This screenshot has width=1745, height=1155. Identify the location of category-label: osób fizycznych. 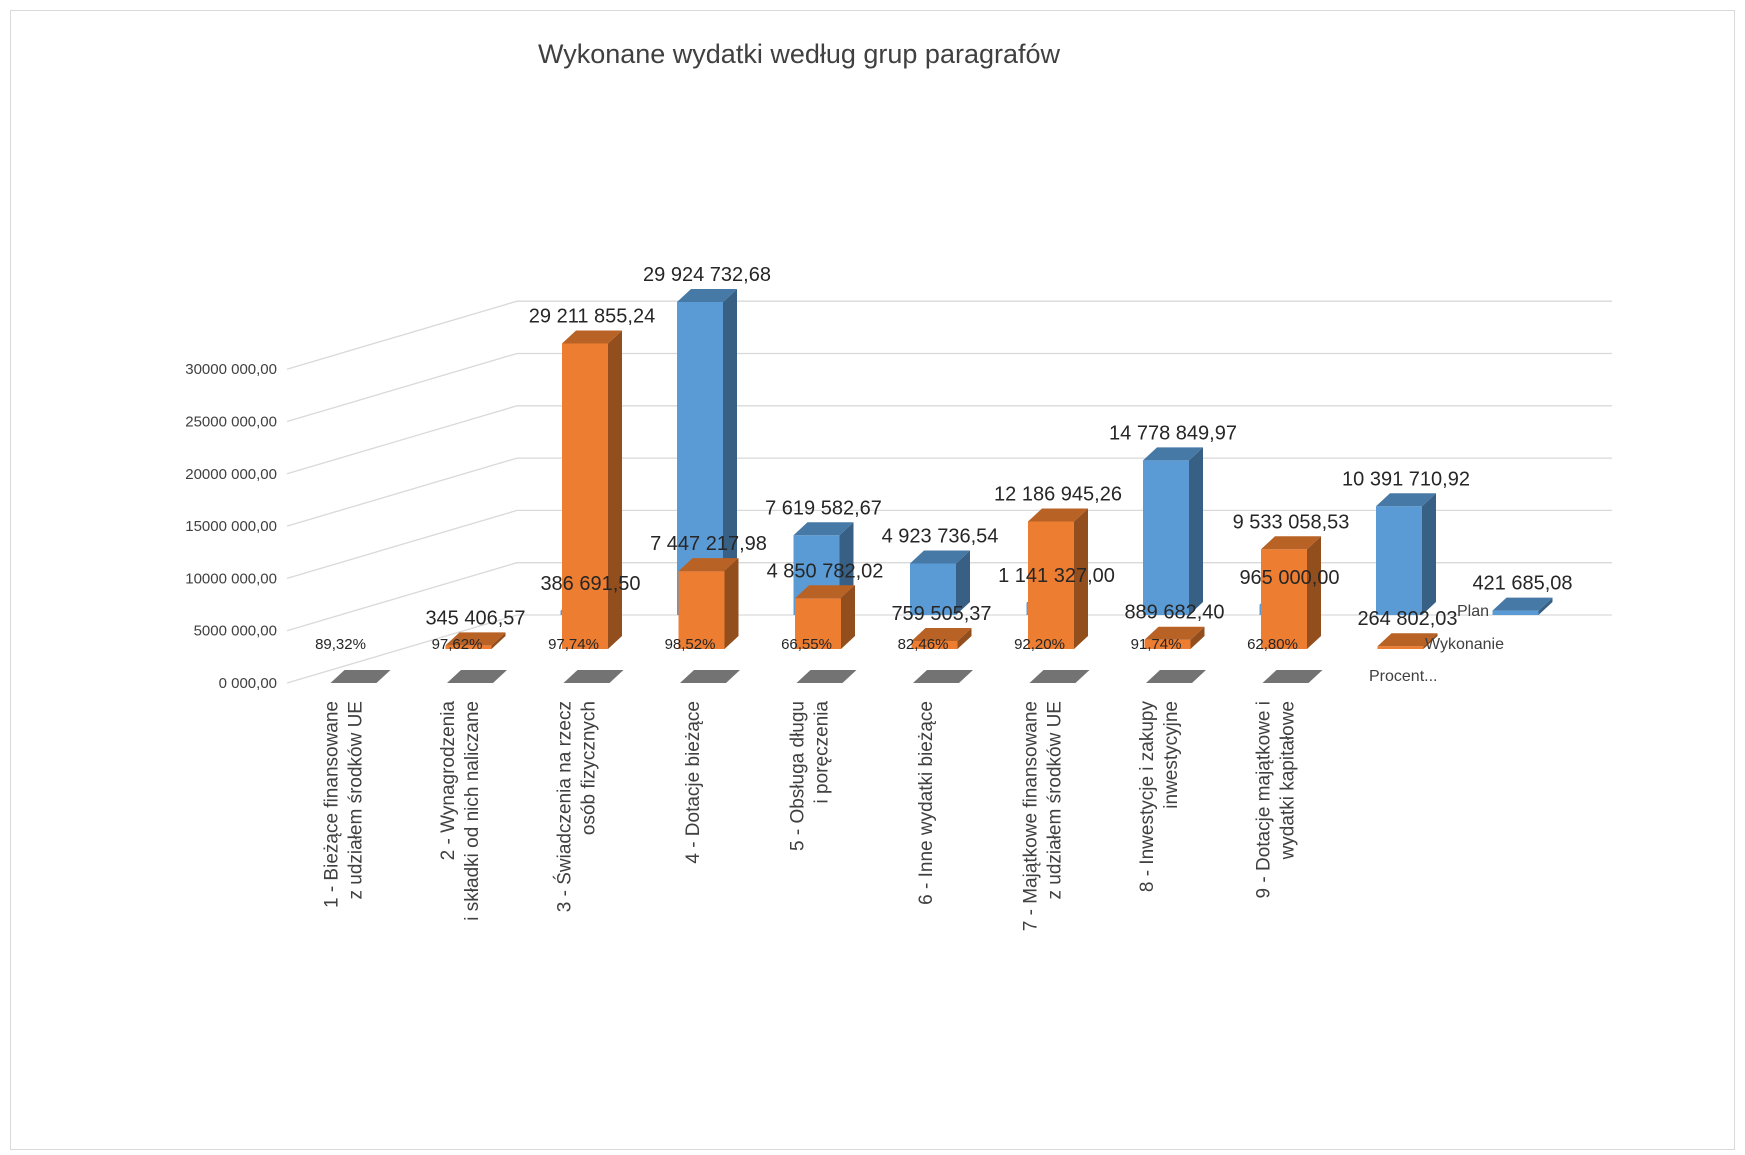
(589, 768).